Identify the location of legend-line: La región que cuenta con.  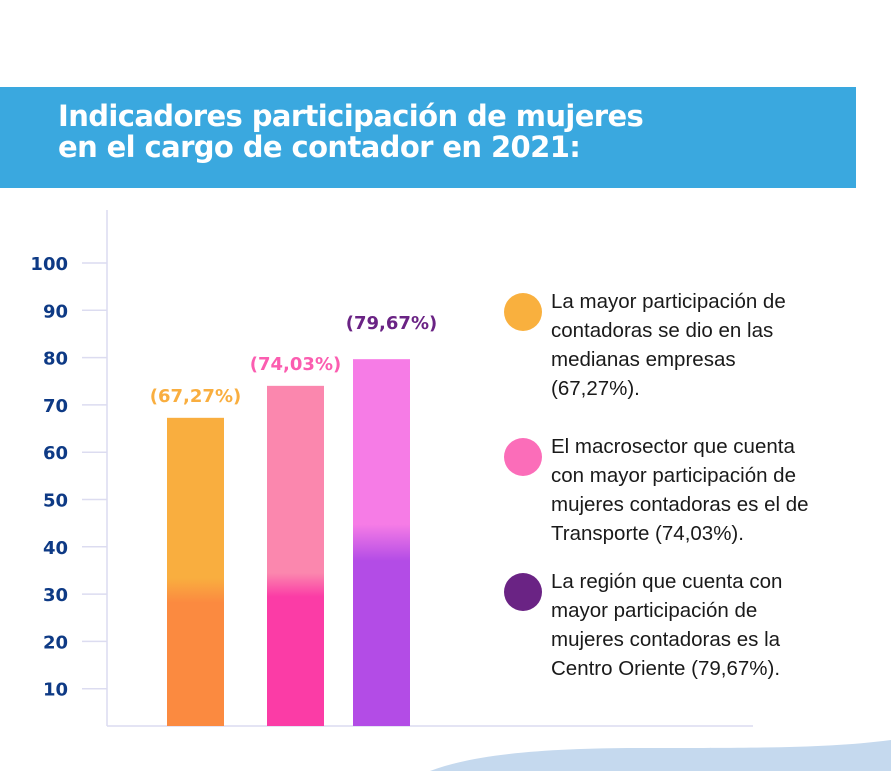
(667, 581).